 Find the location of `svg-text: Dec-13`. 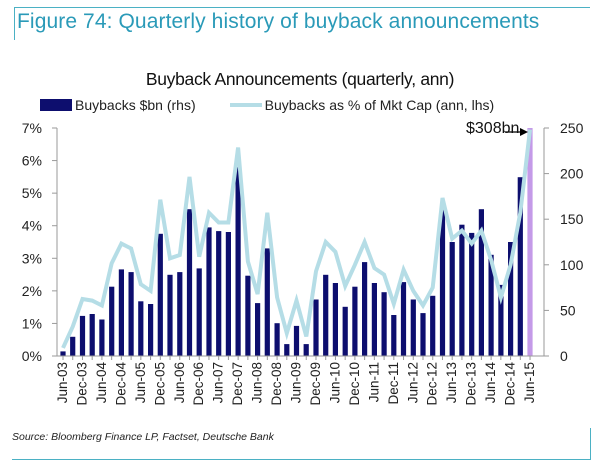

svg-text: Dec-13 is located at coordinates (471, 384).